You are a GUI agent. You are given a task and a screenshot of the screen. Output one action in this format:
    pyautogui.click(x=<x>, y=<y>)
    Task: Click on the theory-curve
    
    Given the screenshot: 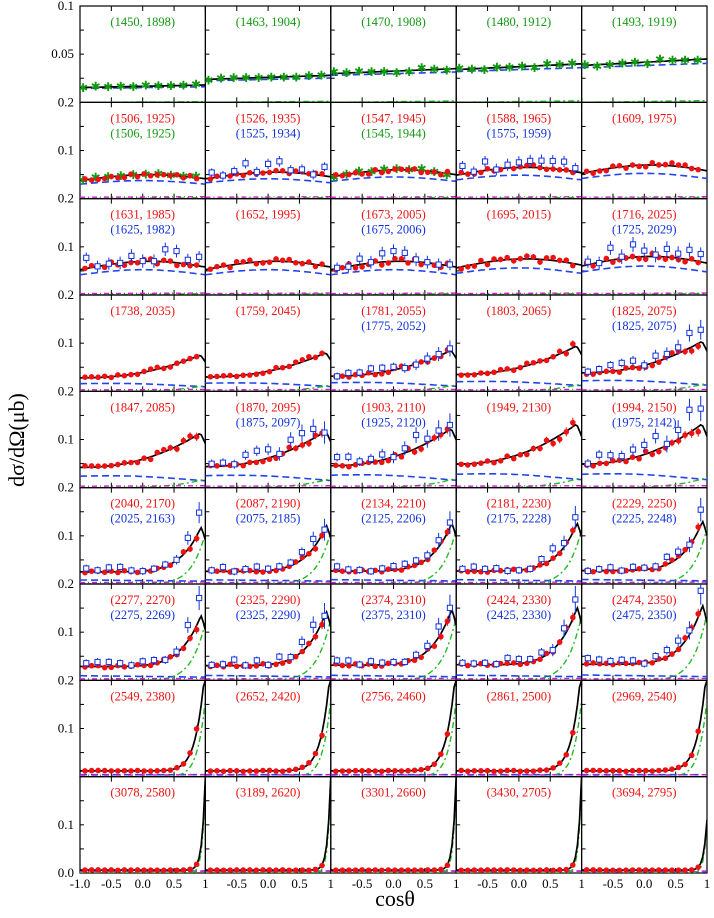 What is the action you would take?
    pyautogui.click(x=143, y=549)
    